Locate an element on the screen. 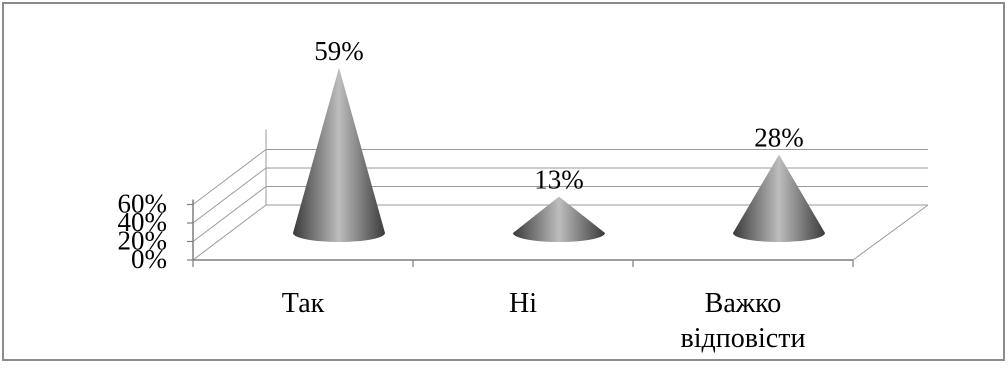  y-tick-label: 60% is located at coordinates (143, 204).